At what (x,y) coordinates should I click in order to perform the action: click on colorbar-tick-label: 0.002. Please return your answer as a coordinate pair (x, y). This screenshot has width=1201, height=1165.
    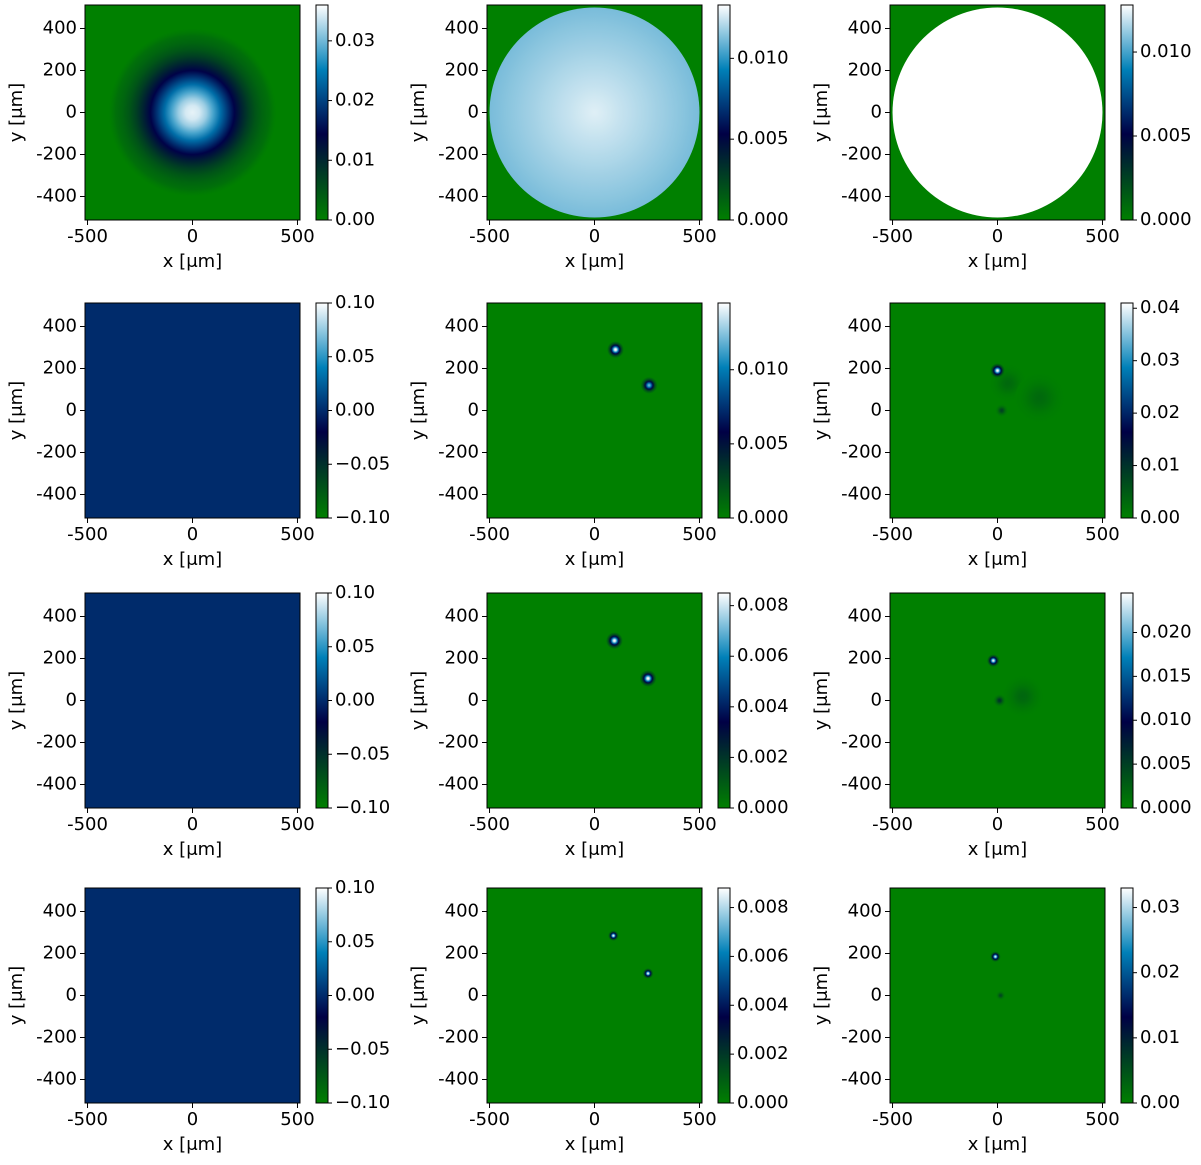
    Looking at the image, I should click on (763, 756).